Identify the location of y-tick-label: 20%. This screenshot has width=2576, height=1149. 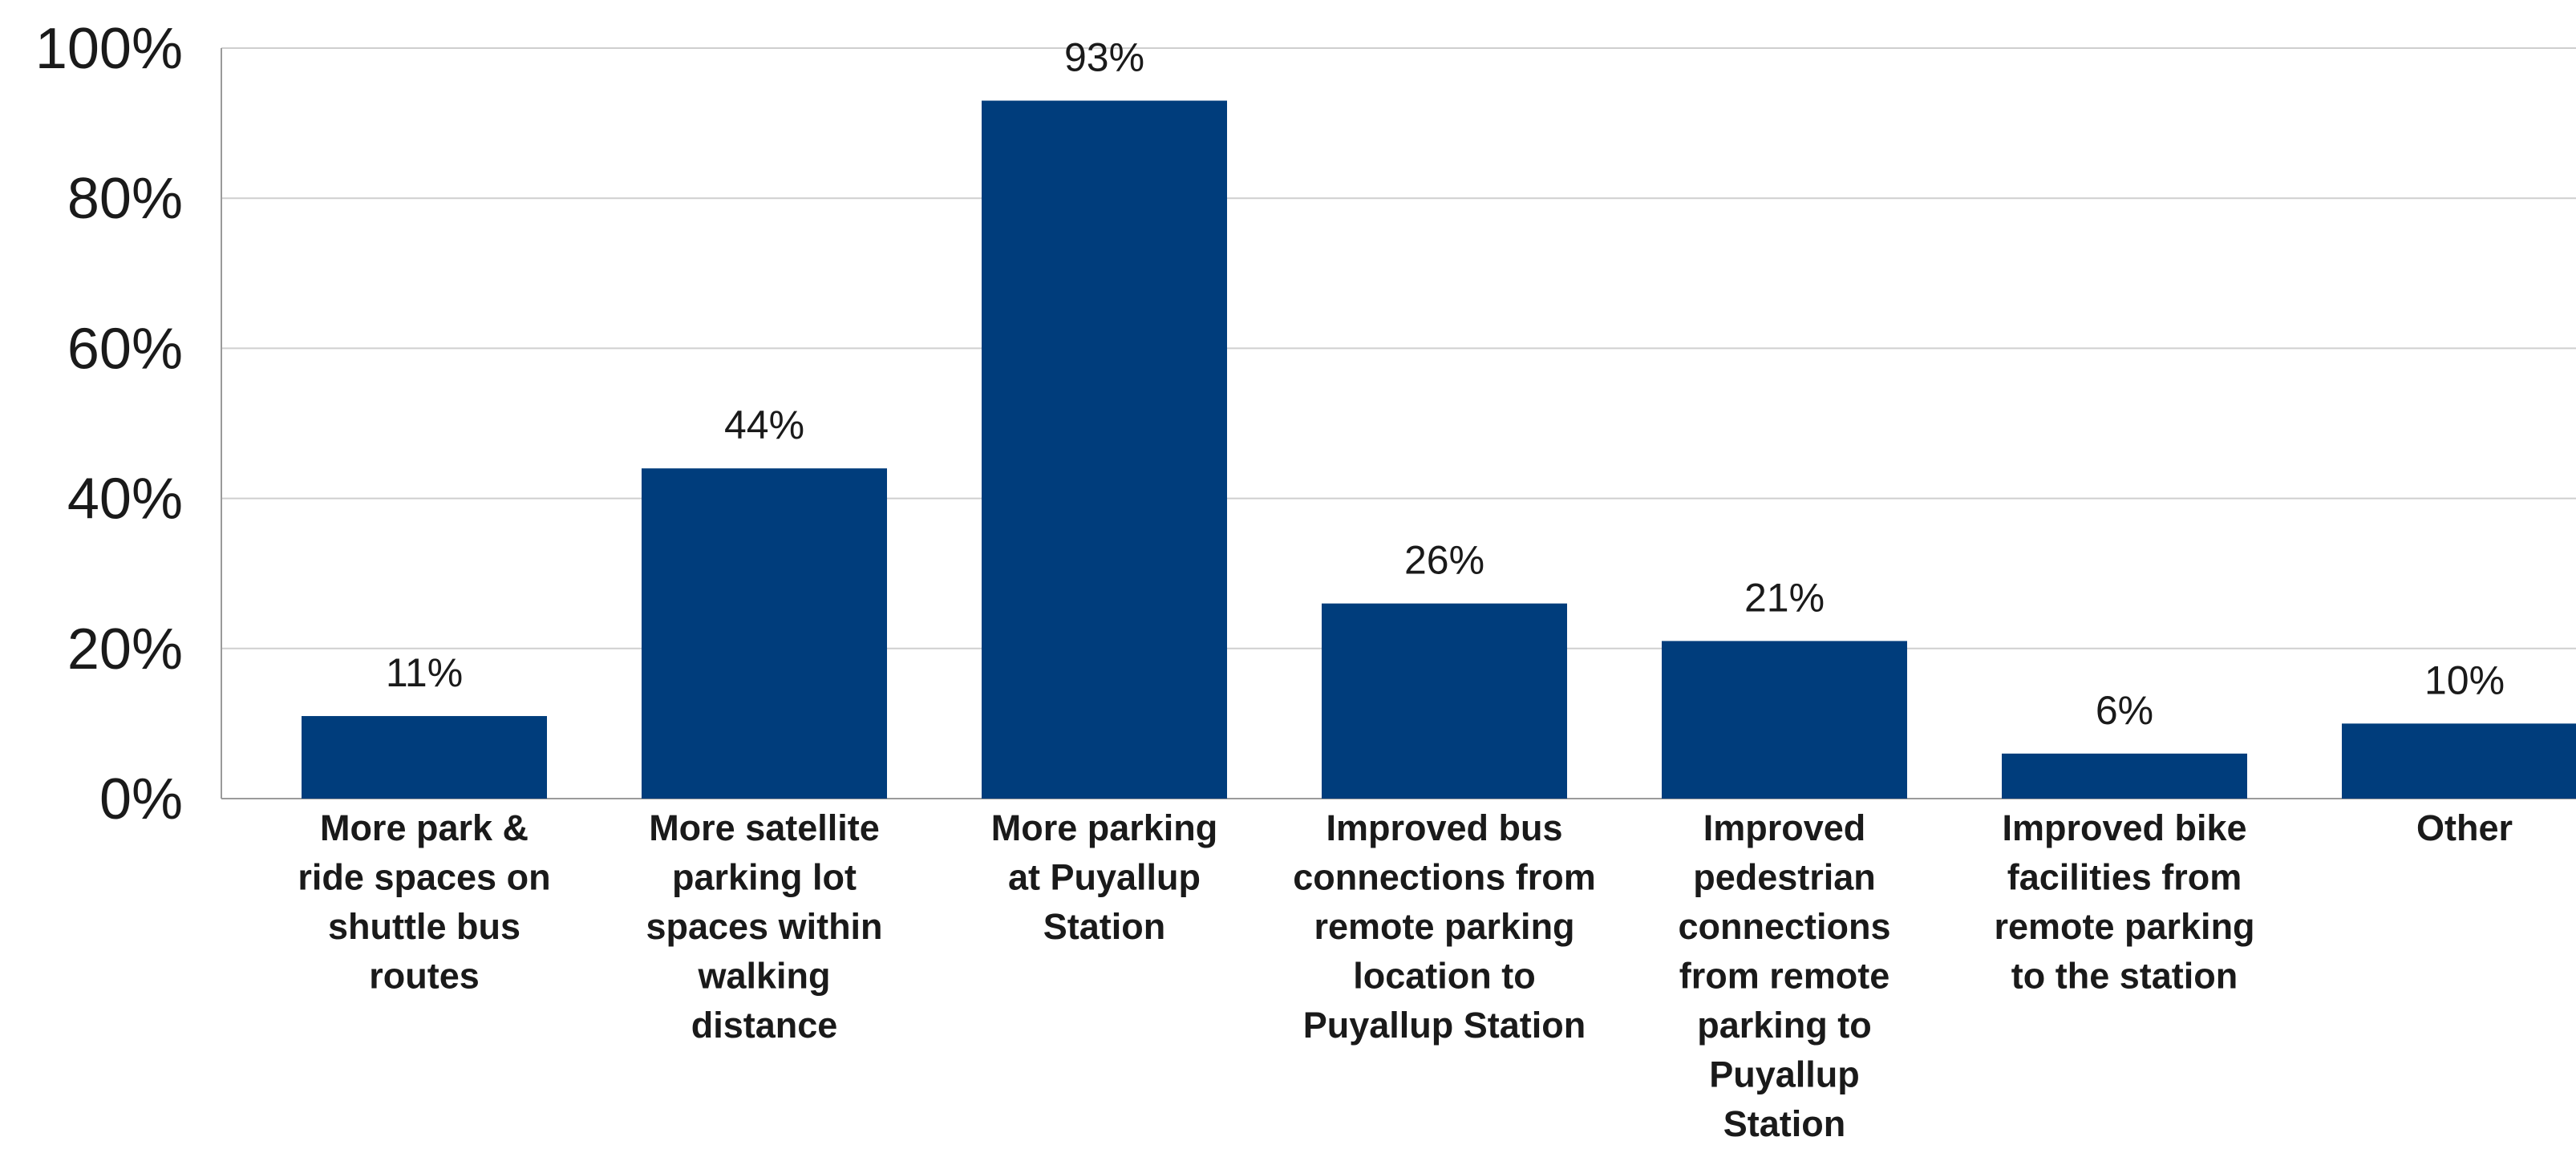
(125, 649).